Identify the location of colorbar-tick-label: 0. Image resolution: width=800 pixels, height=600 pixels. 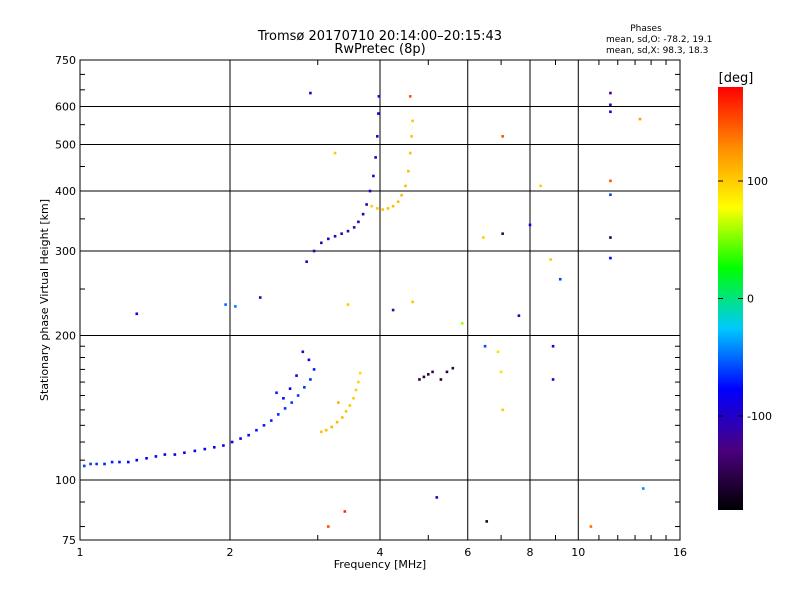
(750, 299).